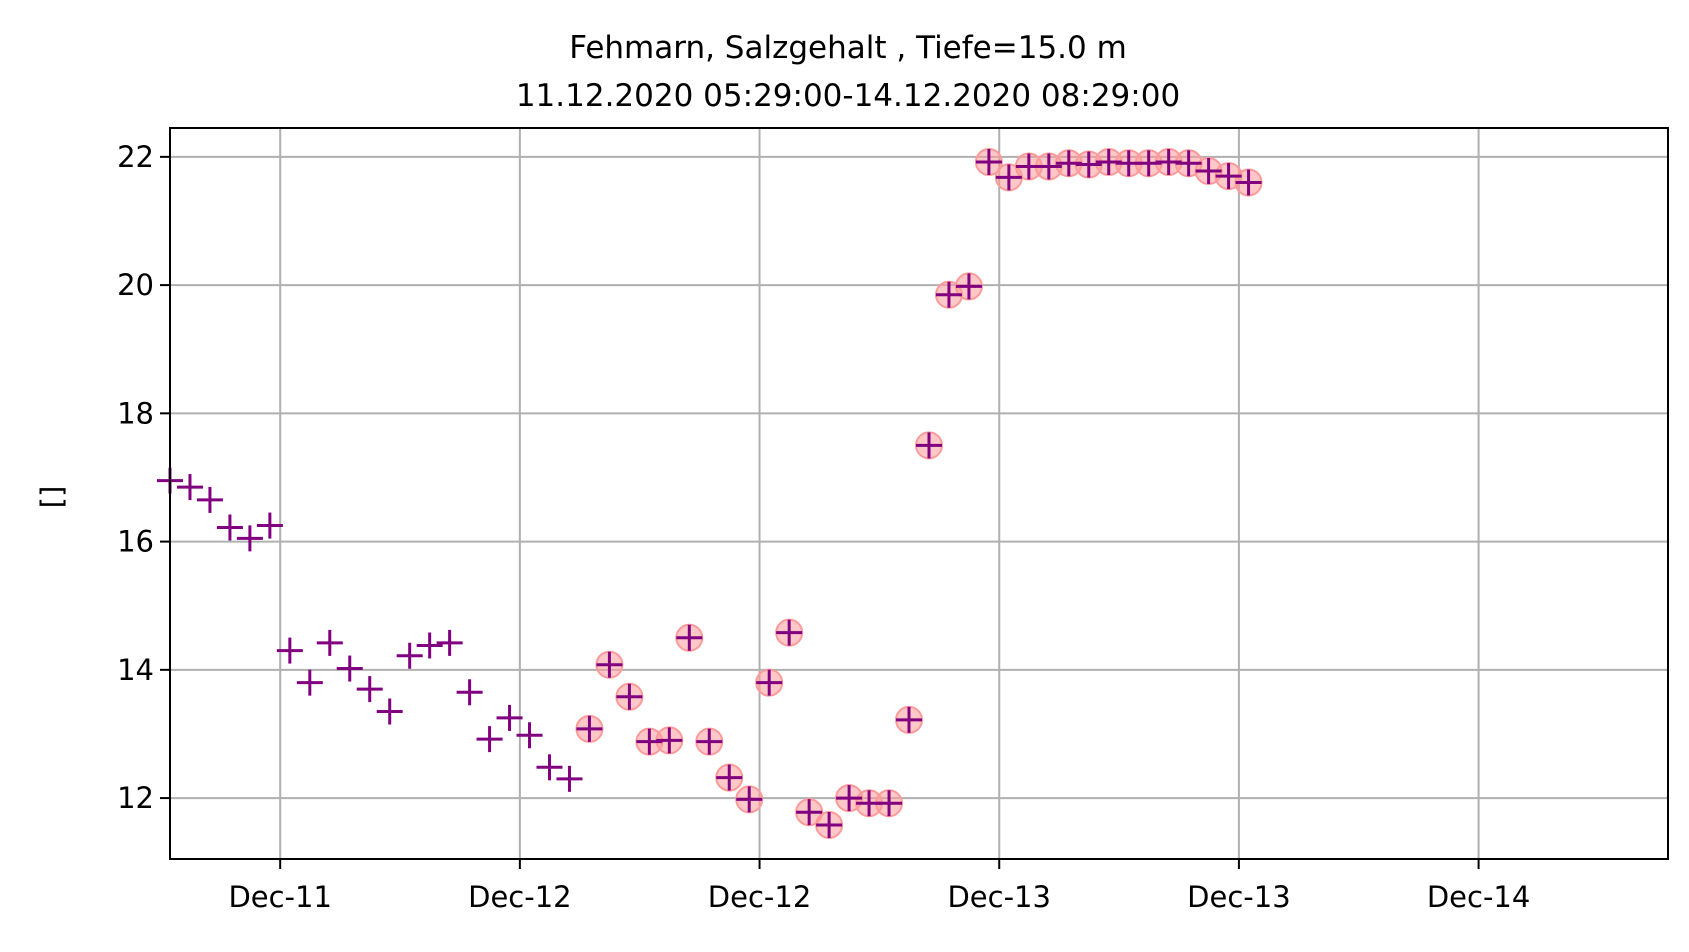  Describe the element at coordinates (135, 542) in the screenshot. I see `y-tick-label: 16` at that location.